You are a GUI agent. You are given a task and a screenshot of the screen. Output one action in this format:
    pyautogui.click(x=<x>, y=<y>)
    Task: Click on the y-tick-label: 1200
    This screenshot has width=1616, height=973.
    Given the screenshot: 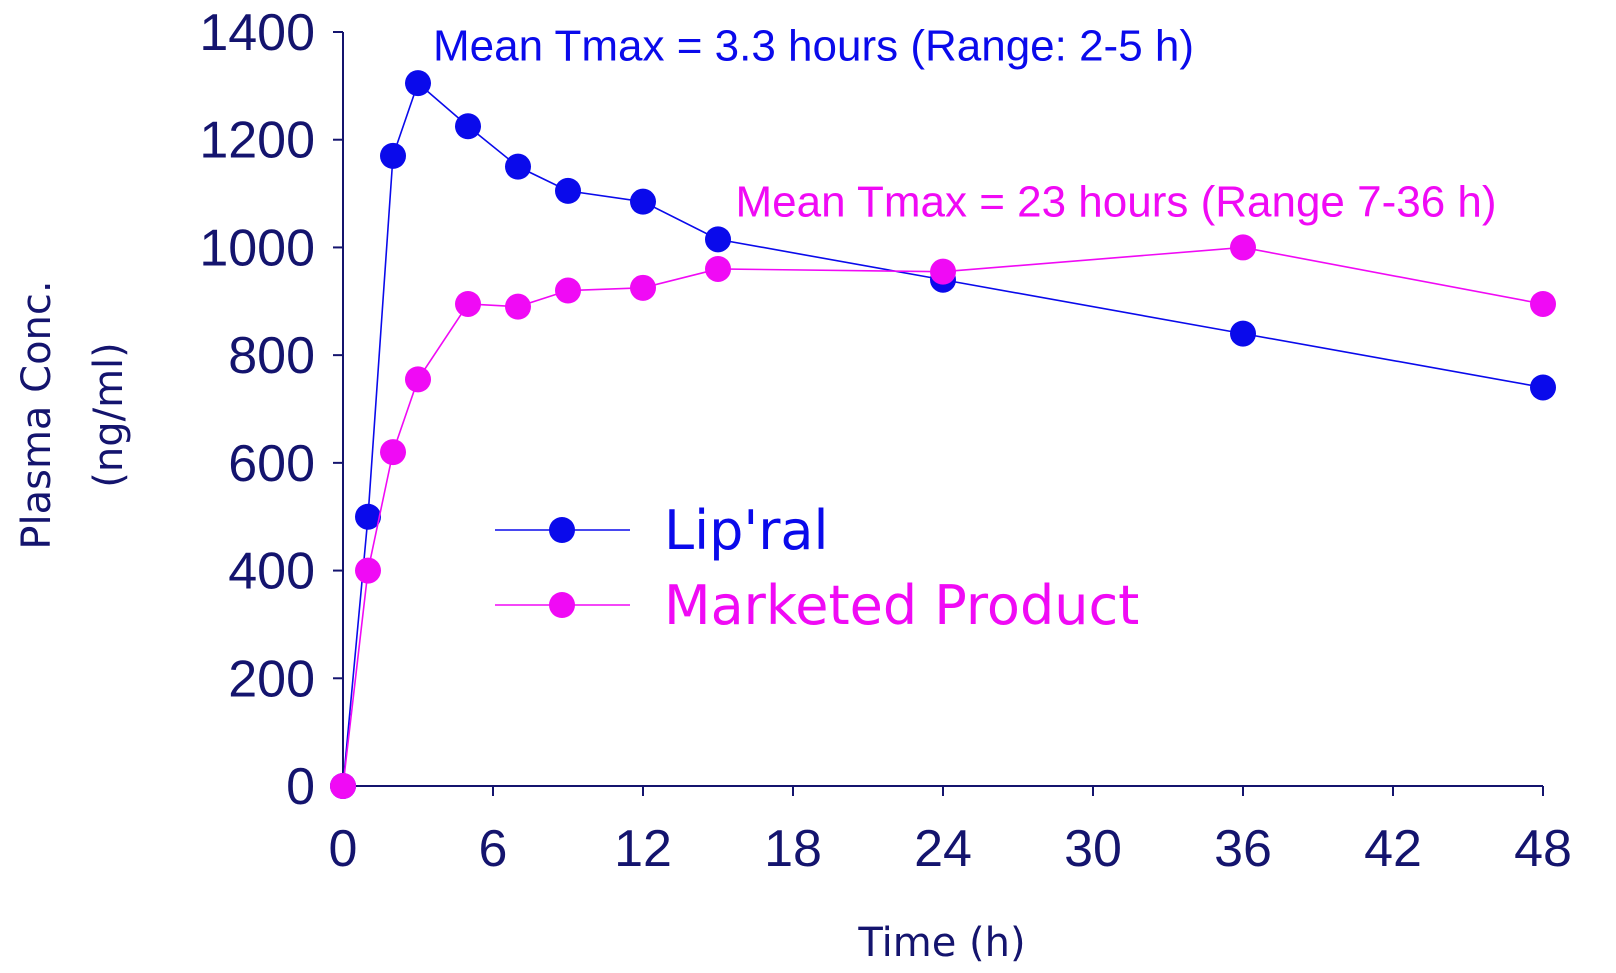 What is the action you would take?
    pyautogui.click(x=257, y=141)
    